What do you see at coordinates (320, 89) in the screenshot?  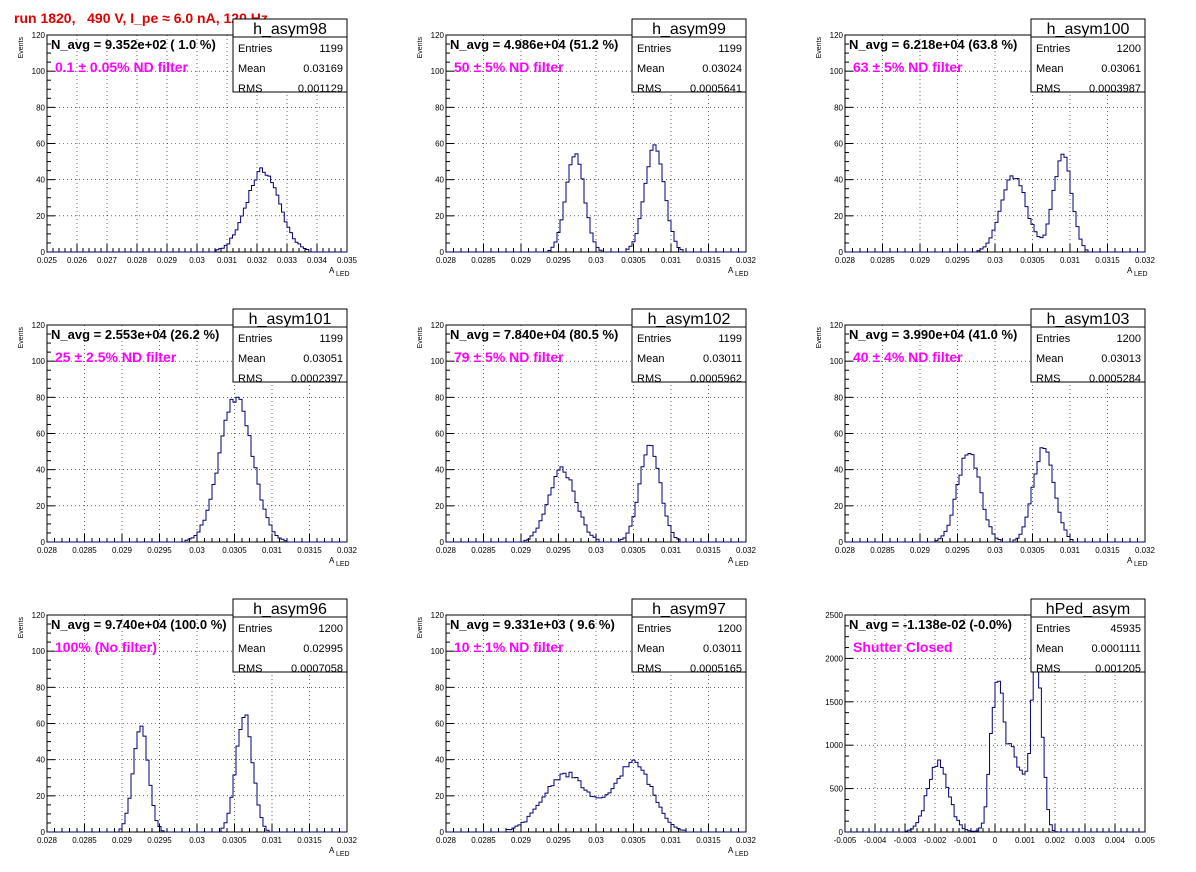 I see `stat-value-rms: 0.001129` at bounding box center [320, 89].